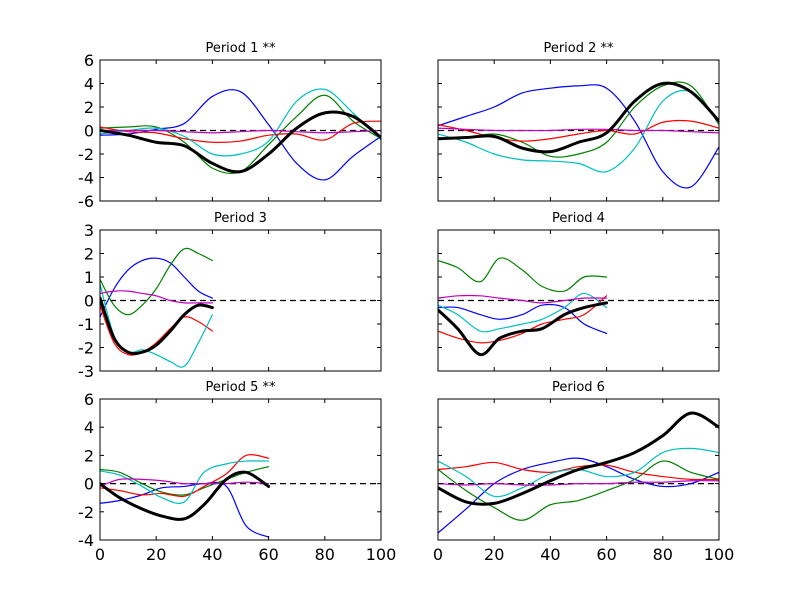 The image size is (800, 600). What do you see at coordinates (240, 387) in the screenshot?
I see `panel-title: Period 5 **` at bounding box center [240, 387].